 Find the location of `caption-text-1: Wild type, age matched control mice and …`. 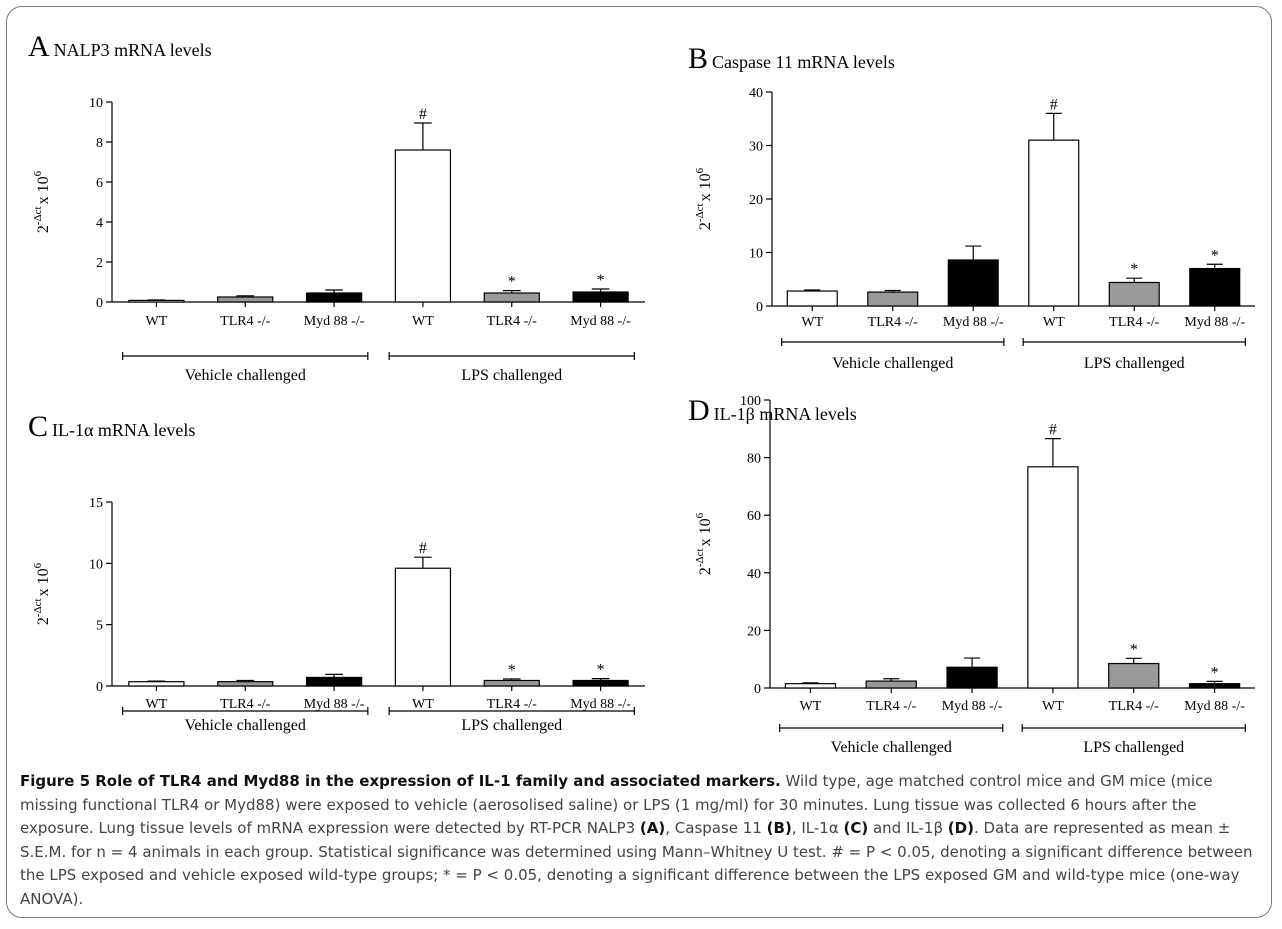

caption-text-1: Wild type, age matched control mice and … is located at coordinates (616, 804).